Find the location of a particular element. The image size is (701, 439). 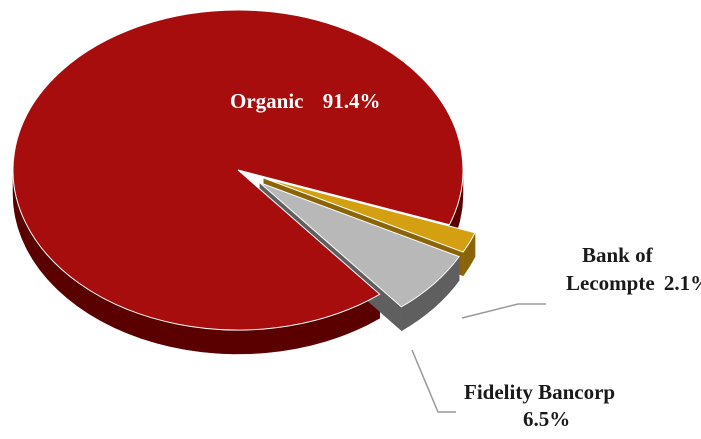

label-fidelity-bancorp-value: 6.5% is located at coordinates (546, 419).